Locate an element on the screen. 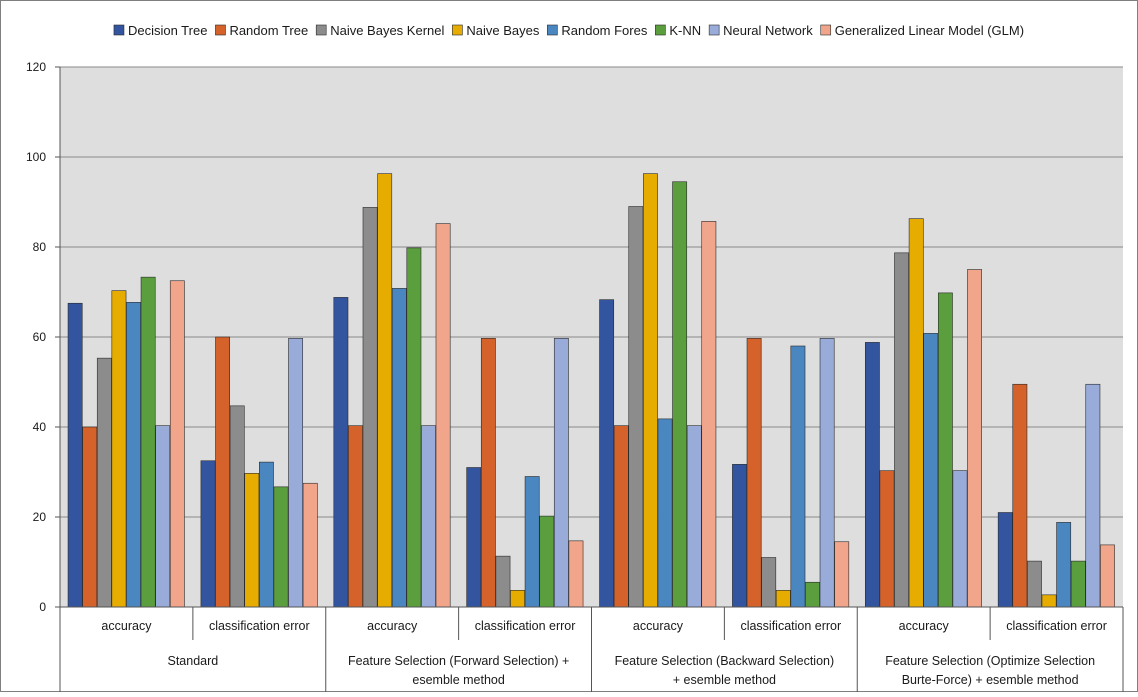  legend-label: Generalized Linear Model (GLM) is located at coordinates (929, 30).